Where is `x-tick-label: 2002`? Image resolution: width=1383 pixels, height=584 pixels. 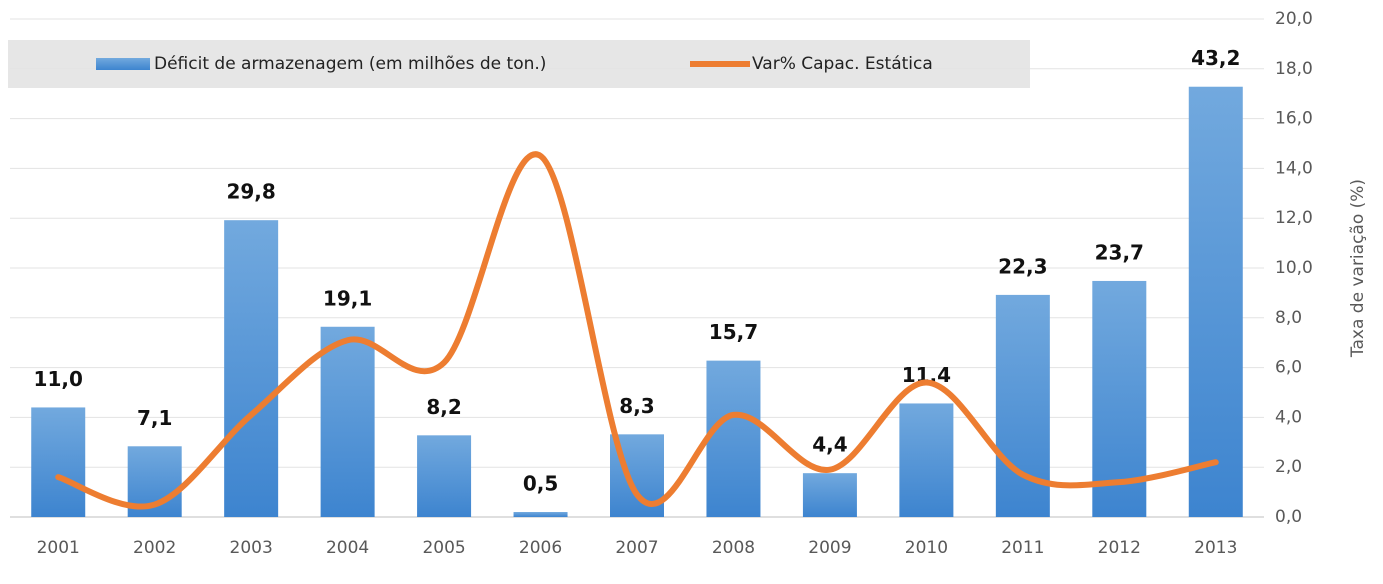 x-tick-label: 2002 is located at coordinates (154, 548).